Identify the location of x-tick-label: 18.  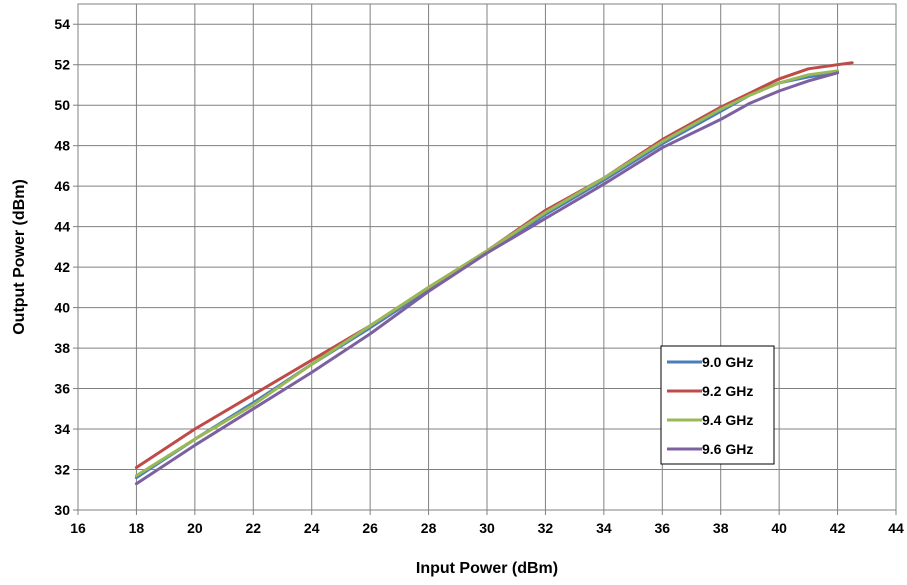
(137, 528).